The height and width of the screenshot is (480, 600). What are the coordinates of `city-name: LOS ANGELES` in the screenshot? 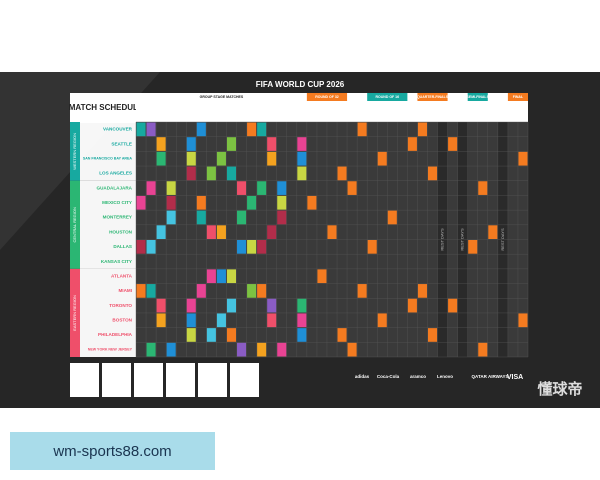 It's located at (115, 173).